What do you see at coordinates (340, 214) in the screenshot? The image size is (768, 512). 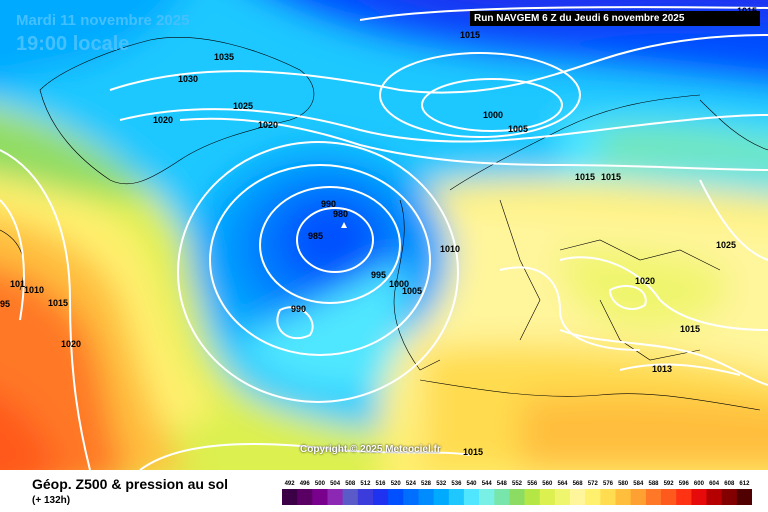 I see `isobar-label: 980` at bounding box center [340, 214].